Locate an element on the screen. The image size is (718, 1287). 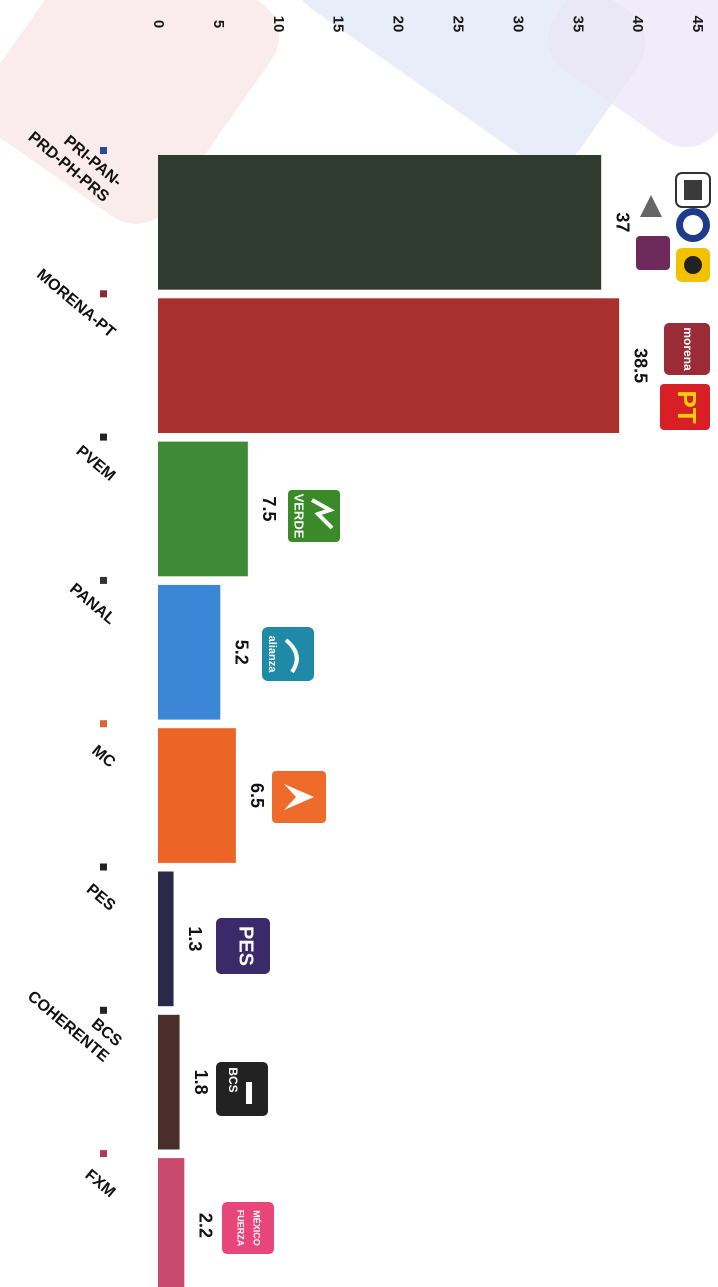
logo-pt: PT is located at coordinates (685, 407).